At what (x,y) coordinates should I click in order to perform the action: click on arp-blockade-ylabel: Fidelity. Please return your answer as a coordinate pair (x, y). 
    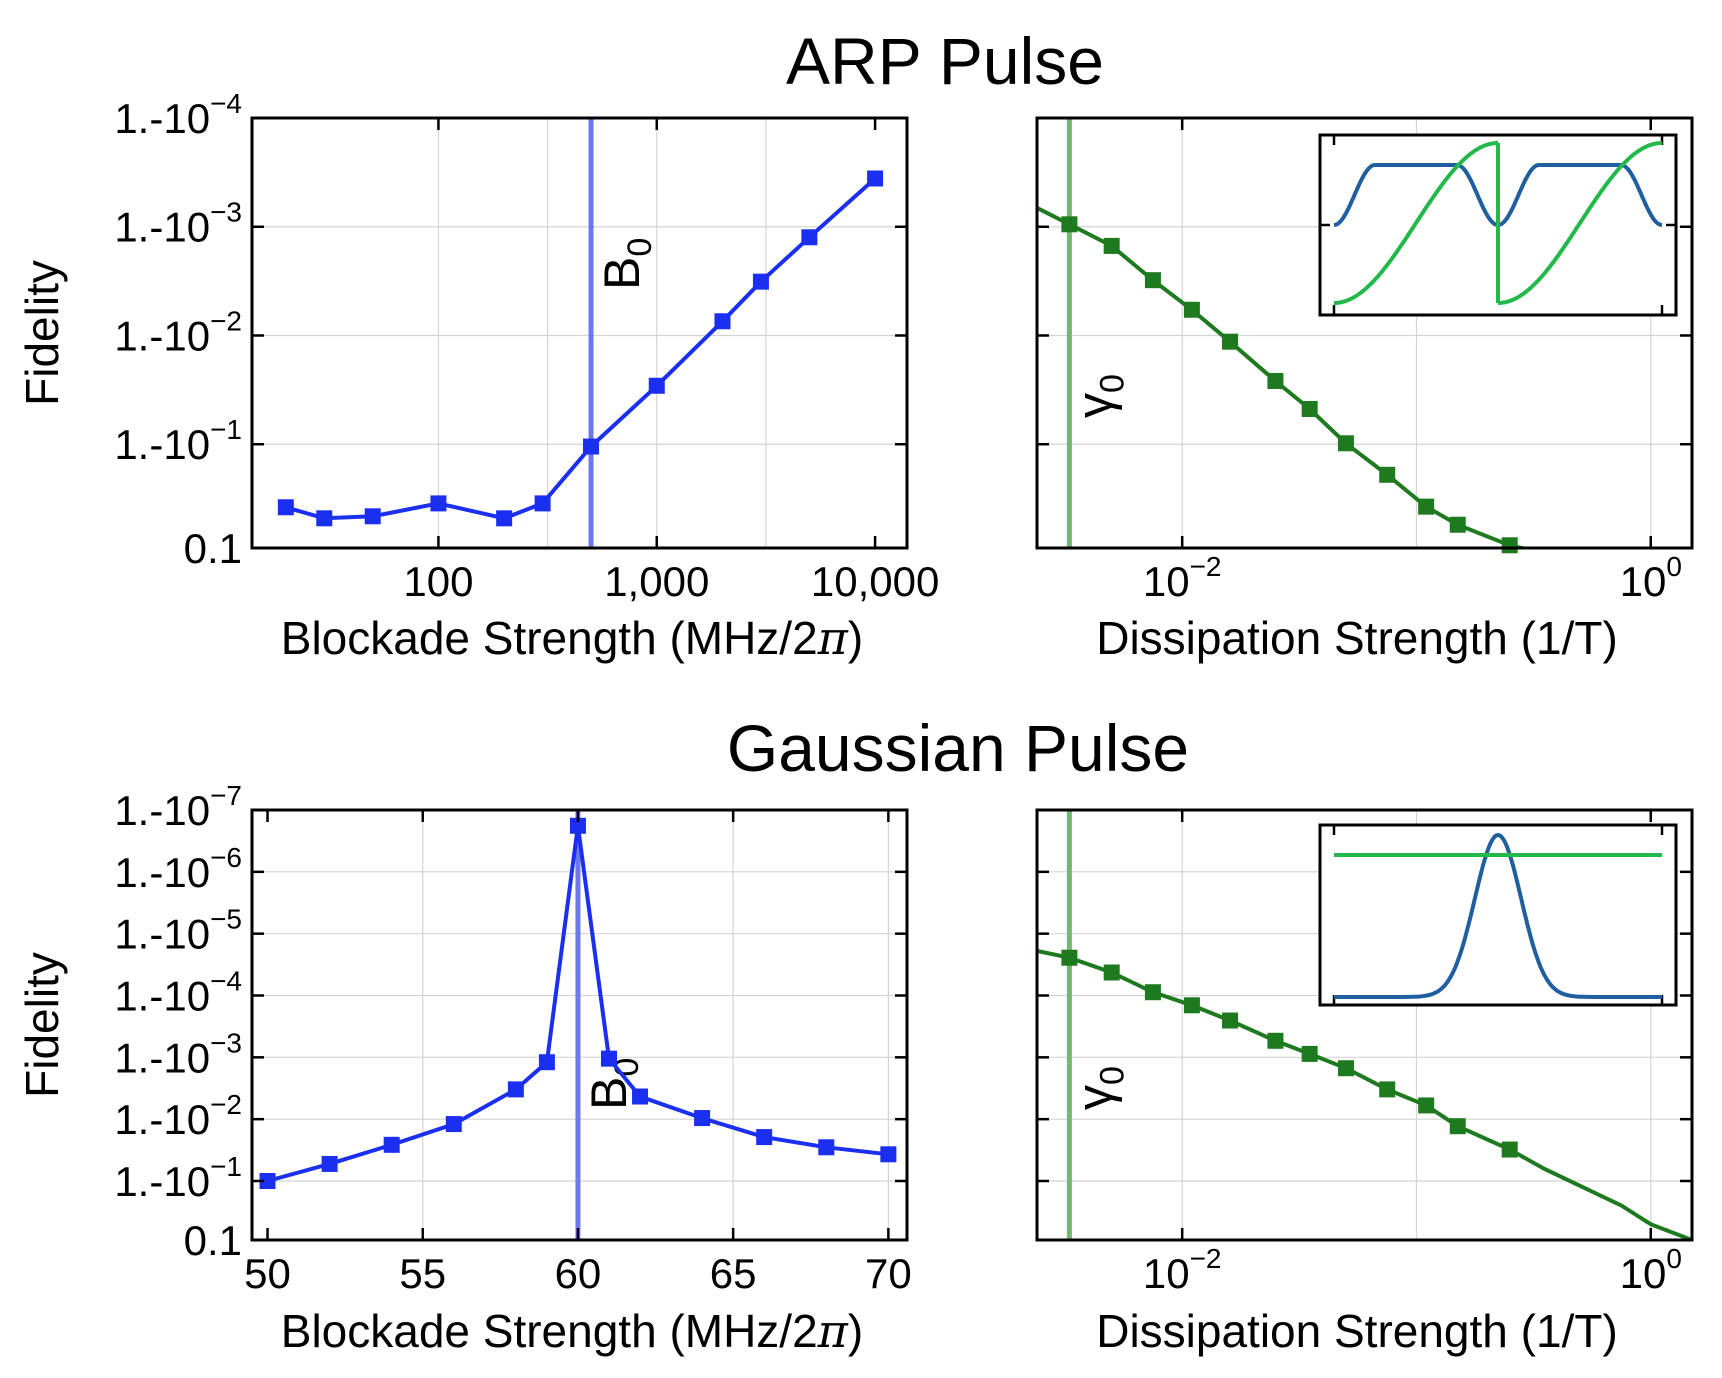
    Looking at the image, I should click on (42, 333).